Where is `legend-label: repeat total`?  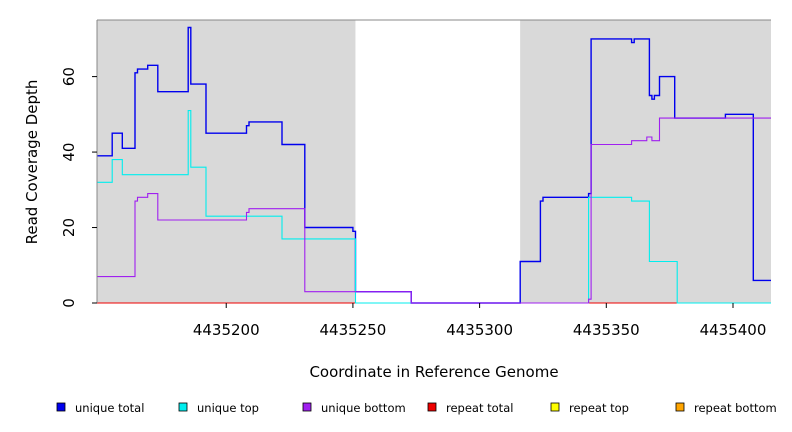
legend-label: repeat total is located at coordinates (479, 408).